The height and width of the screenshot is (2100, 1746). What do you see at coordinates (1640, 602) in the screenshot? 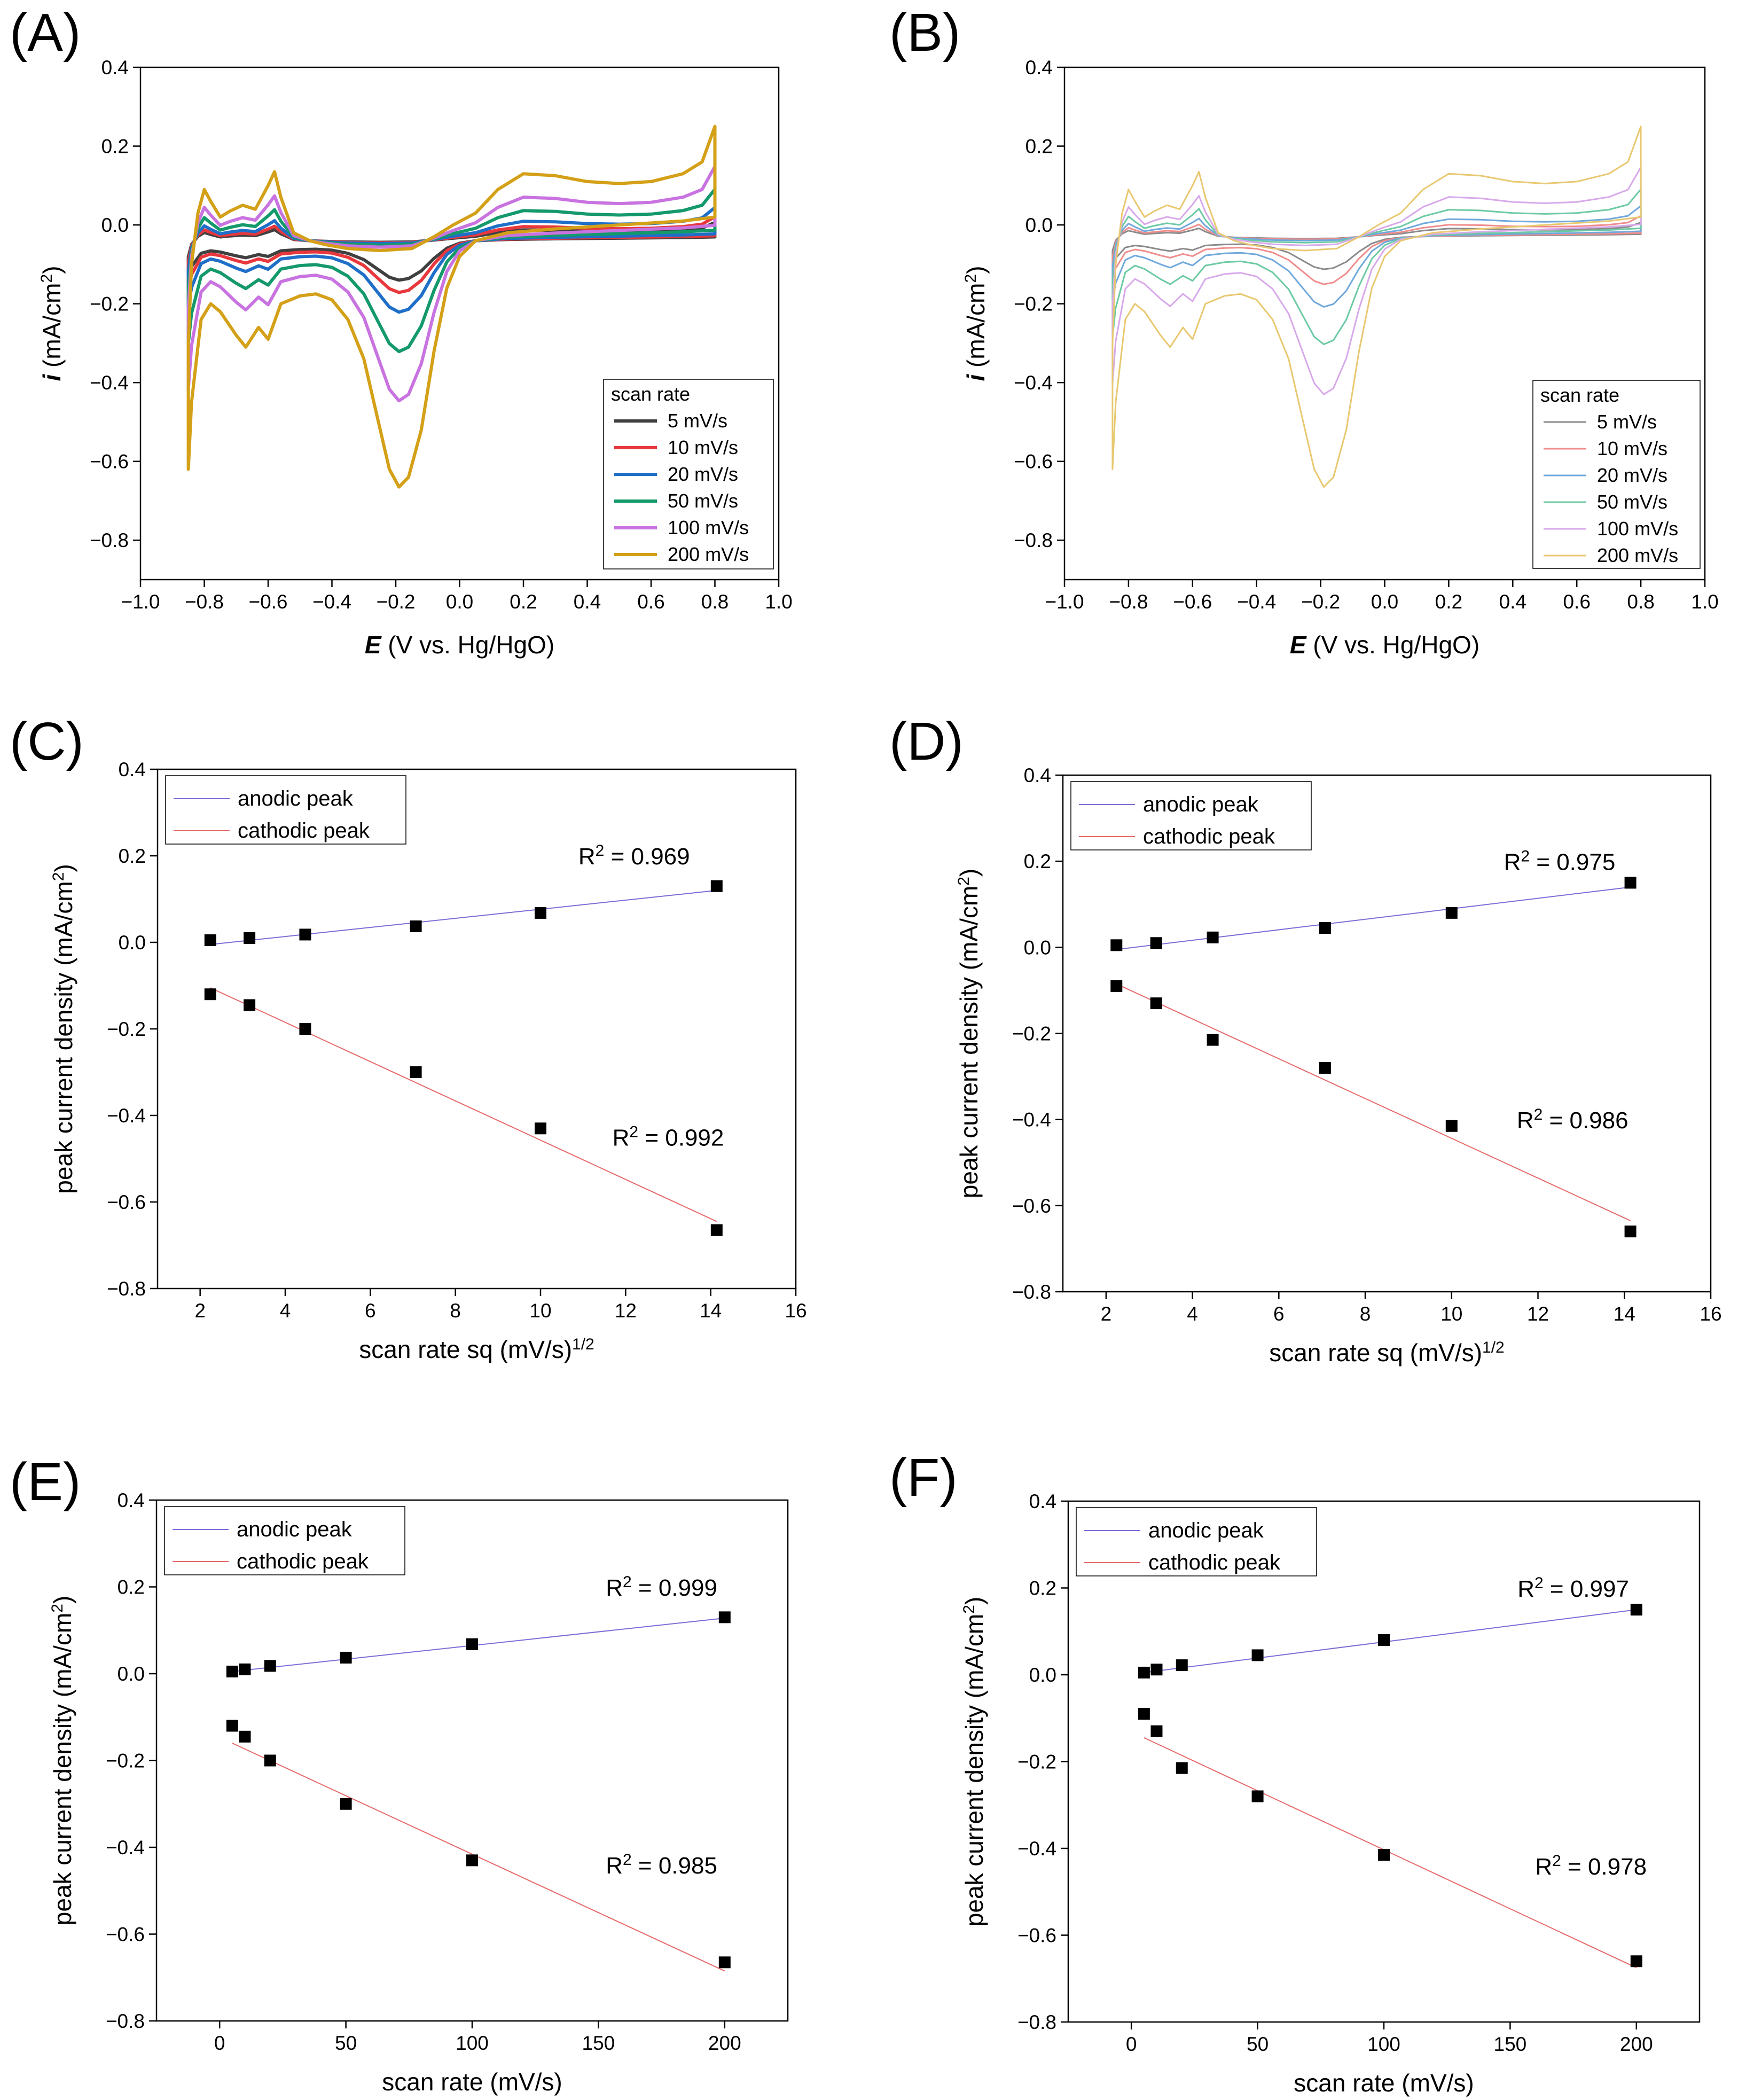
I see `x-tick-label: 0.8` at bounding box center [1640, 602].